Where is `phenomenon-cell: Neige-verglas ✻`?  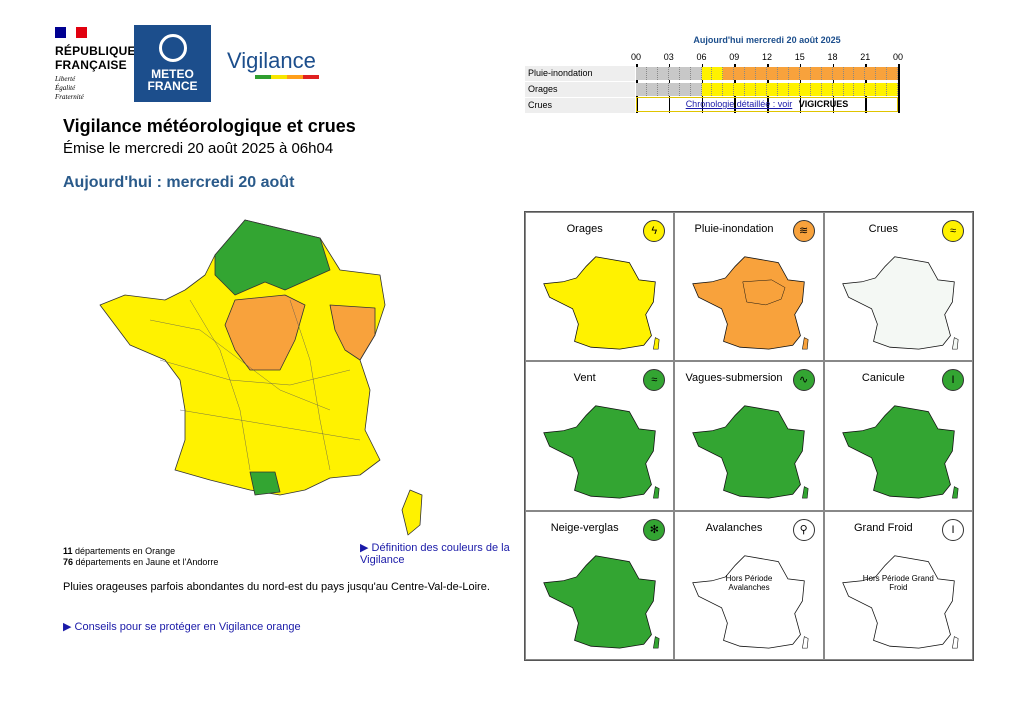 phenomenon-cell: Neige-verglas ✻ is located at coordinates (600, 585).